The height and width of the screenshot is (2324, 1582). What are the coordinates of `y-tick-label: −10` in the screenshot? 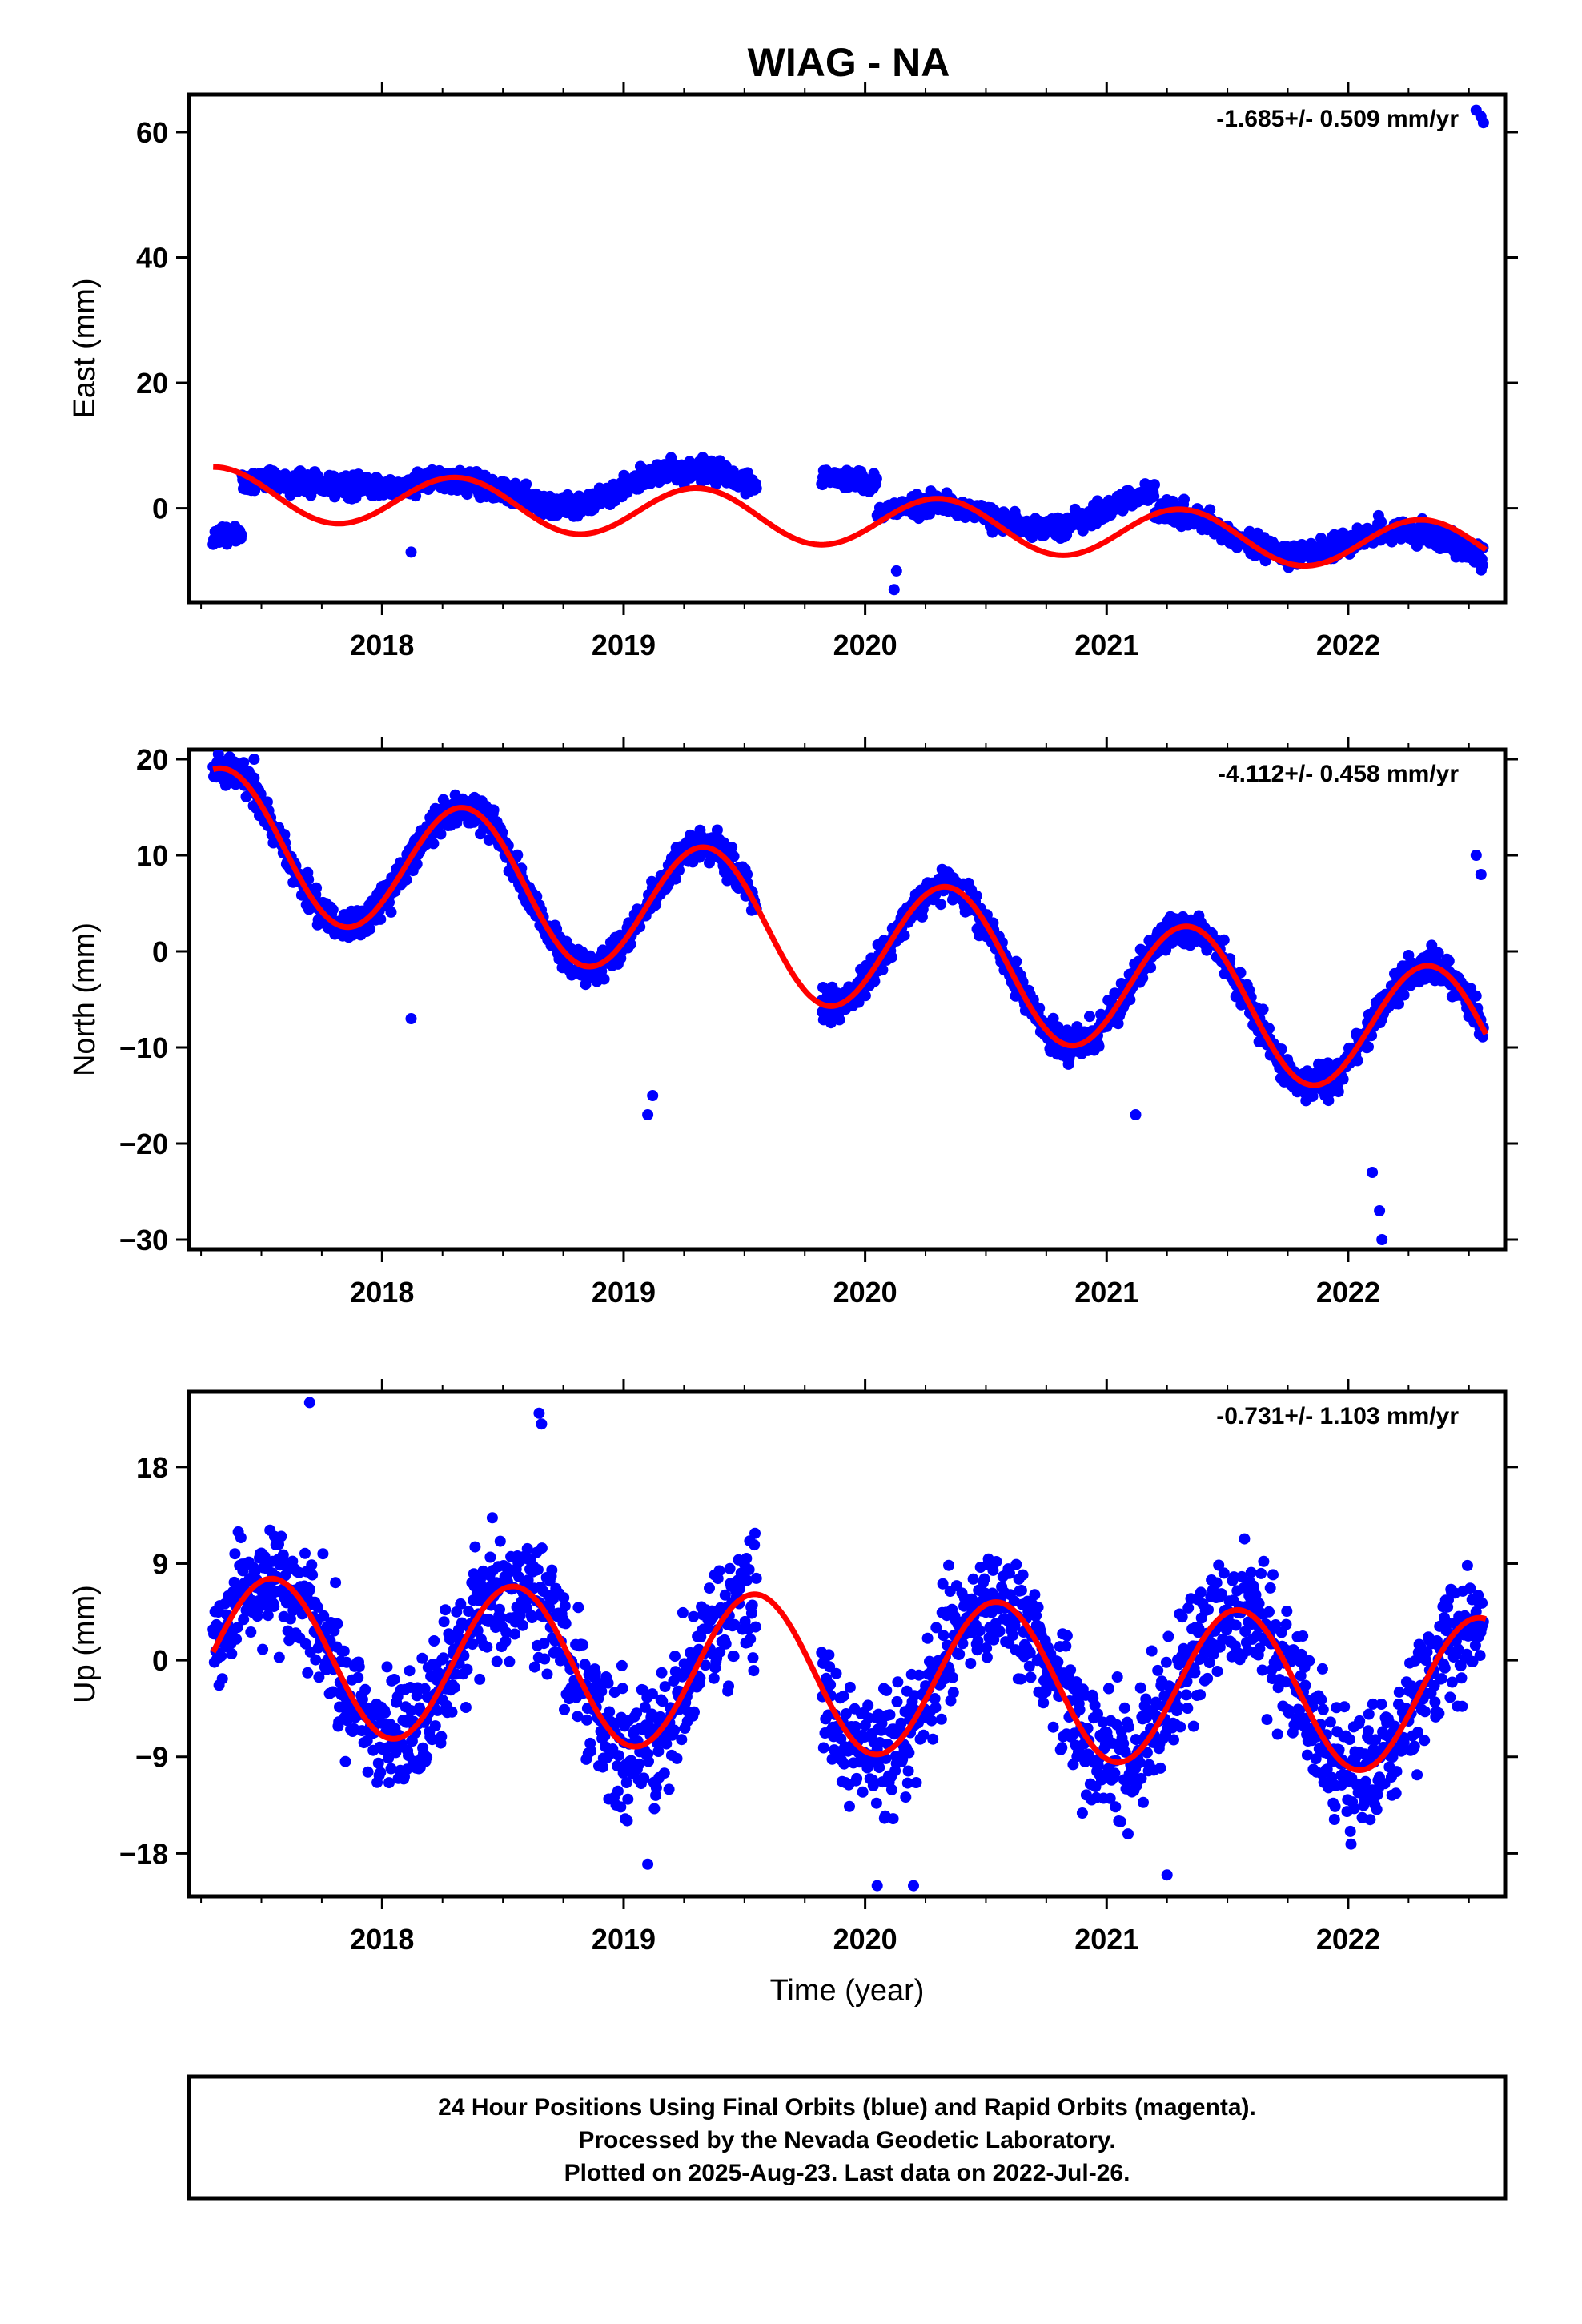 It's located at (144, 1047).